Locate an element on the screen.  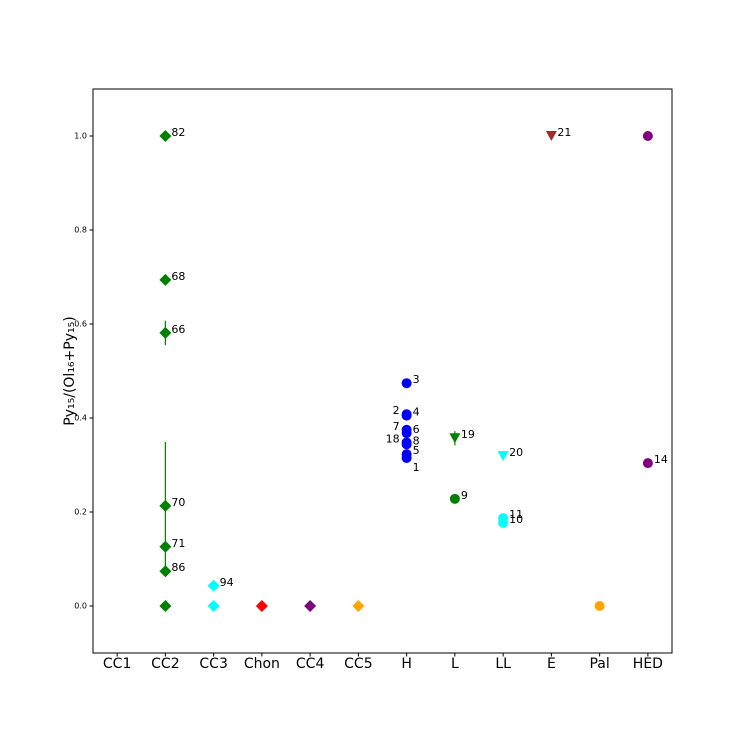
y-tick-label: 0.6 is located at coordinates (80, 324).